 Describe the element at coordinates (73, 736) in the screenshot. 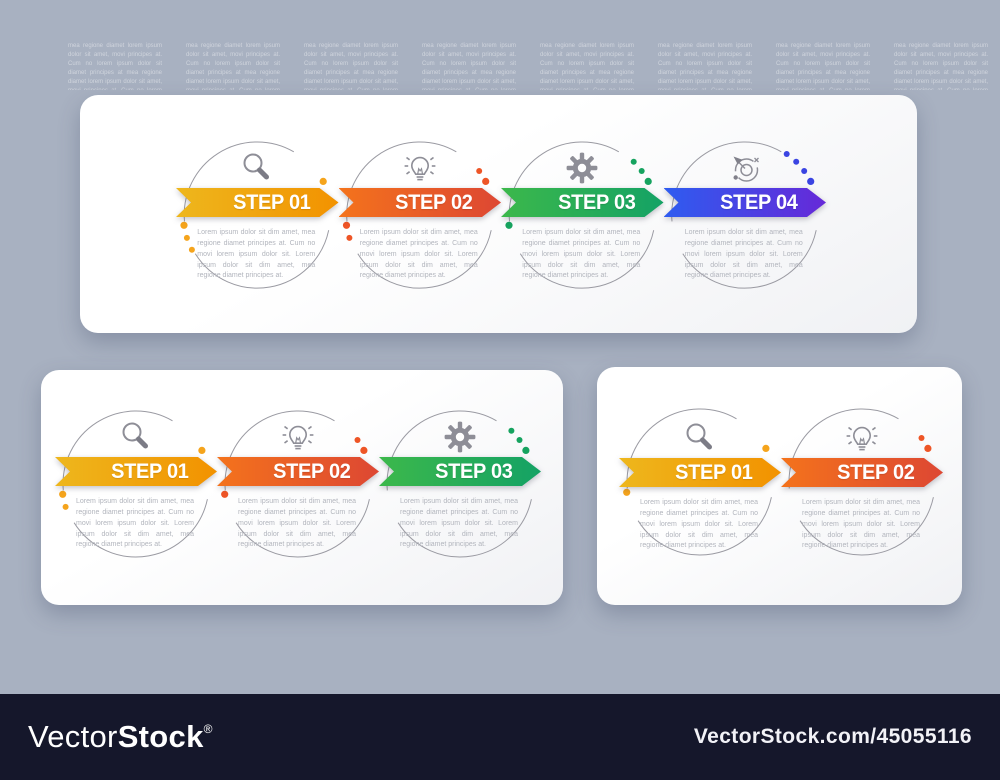

I see `logo-vector-text: Vector` at that location.